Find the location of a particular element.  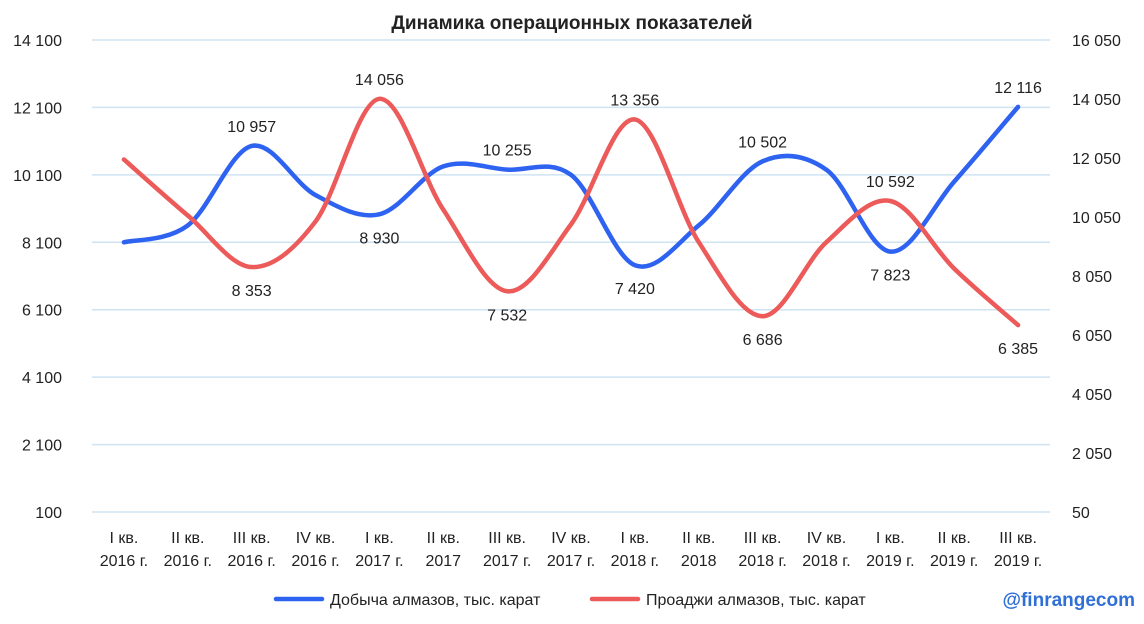

data-label: 8 930 is located at coordinates (379, 238).